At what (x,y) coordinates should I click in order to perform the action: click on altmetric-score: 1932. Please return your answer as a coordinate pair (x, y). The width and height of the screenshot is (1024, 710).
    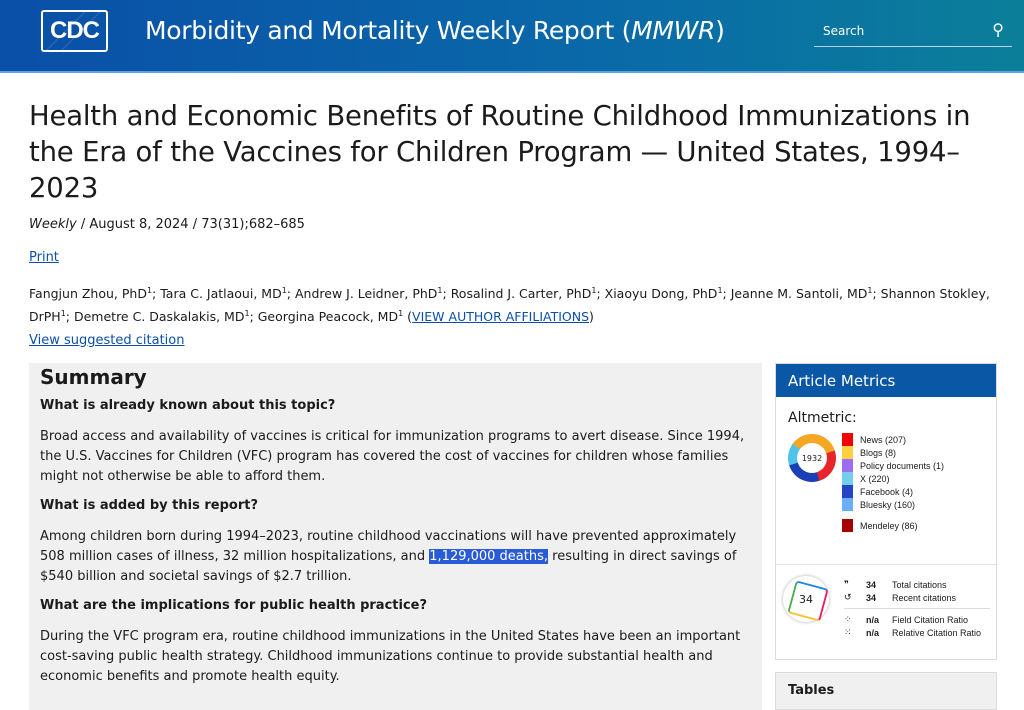
    Looking at the image, I should click on (812, 458).